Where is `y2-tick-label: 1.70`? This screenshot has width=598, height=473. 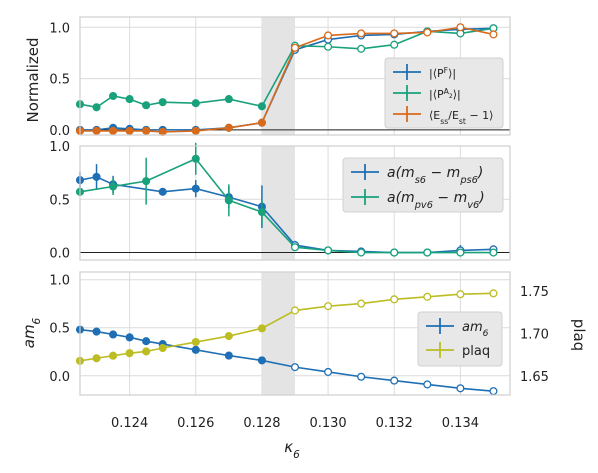 y2-tick-label: 1.70 is located at coordinates (534, 335).